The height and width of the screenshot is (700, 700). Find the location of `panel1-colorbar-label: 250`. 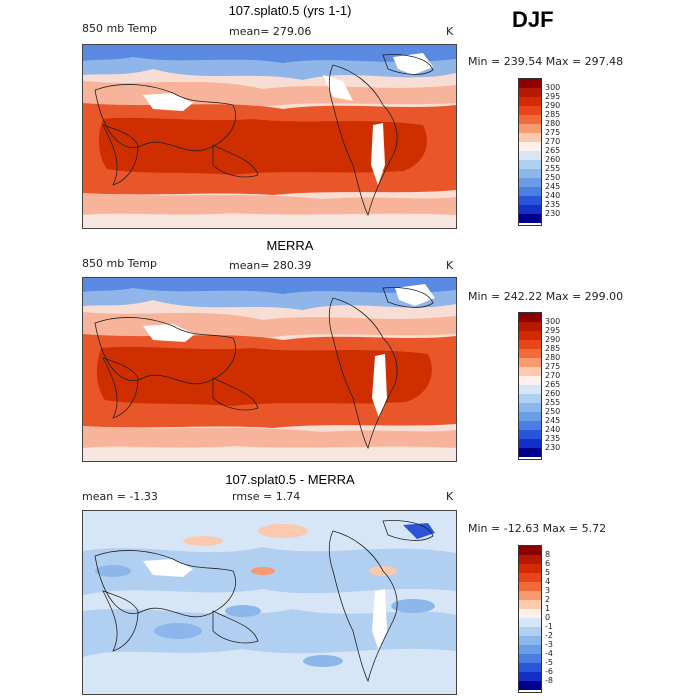

panel1-colorbar-label: 250 is located at coordinates (553, 177).